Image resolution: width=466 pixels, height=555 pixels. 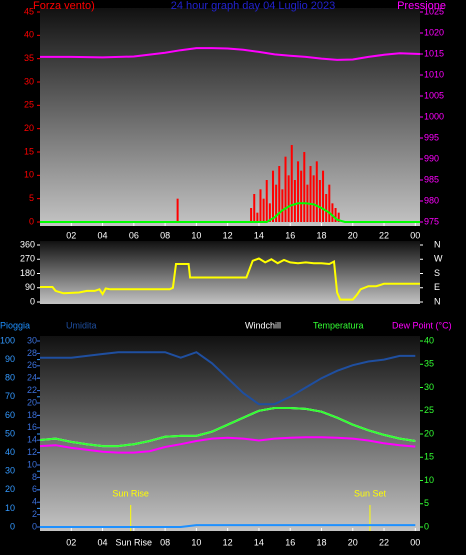 I want to click on y-axis-label: Forza vento), so click(x=64, y=6).